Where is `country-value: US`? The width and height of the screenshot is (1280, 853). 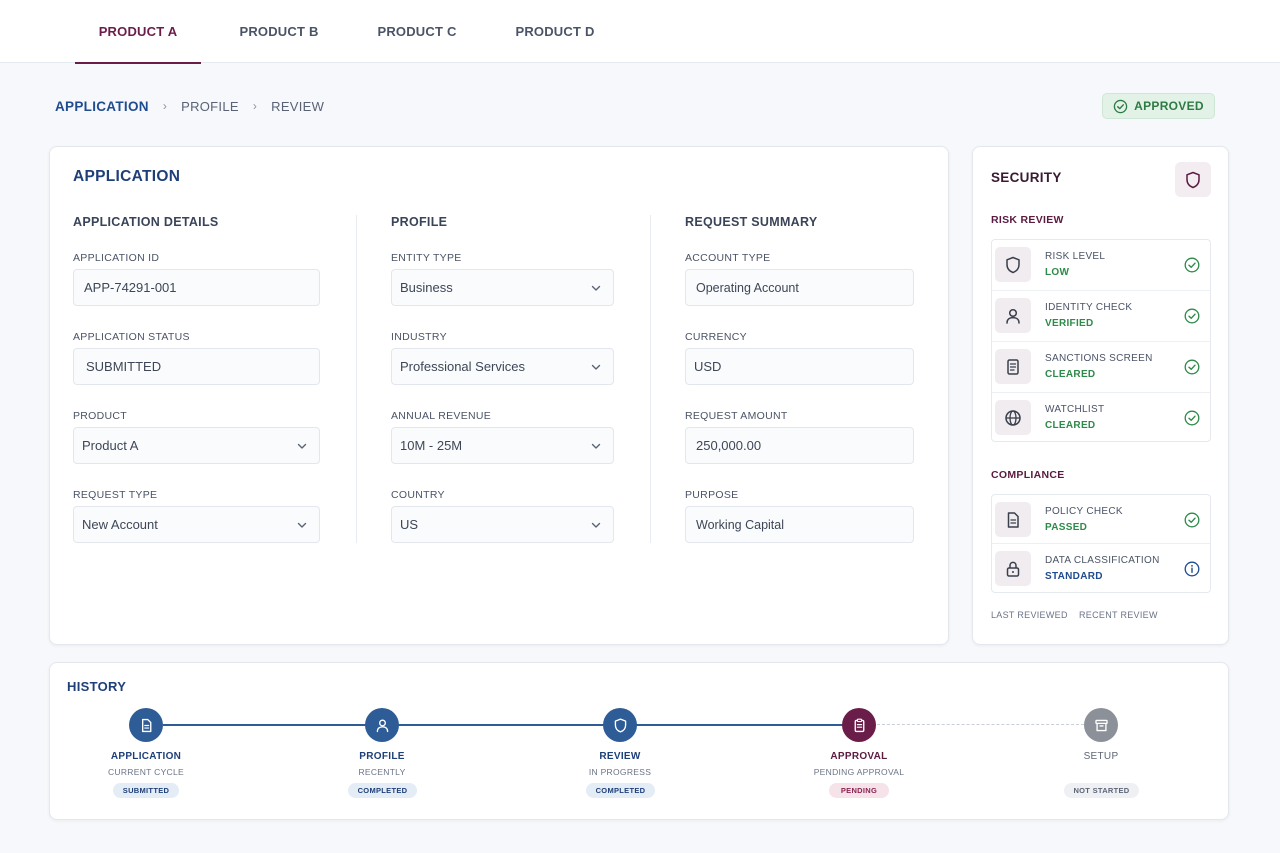 country-value: US is located at coordinates (409, 524).